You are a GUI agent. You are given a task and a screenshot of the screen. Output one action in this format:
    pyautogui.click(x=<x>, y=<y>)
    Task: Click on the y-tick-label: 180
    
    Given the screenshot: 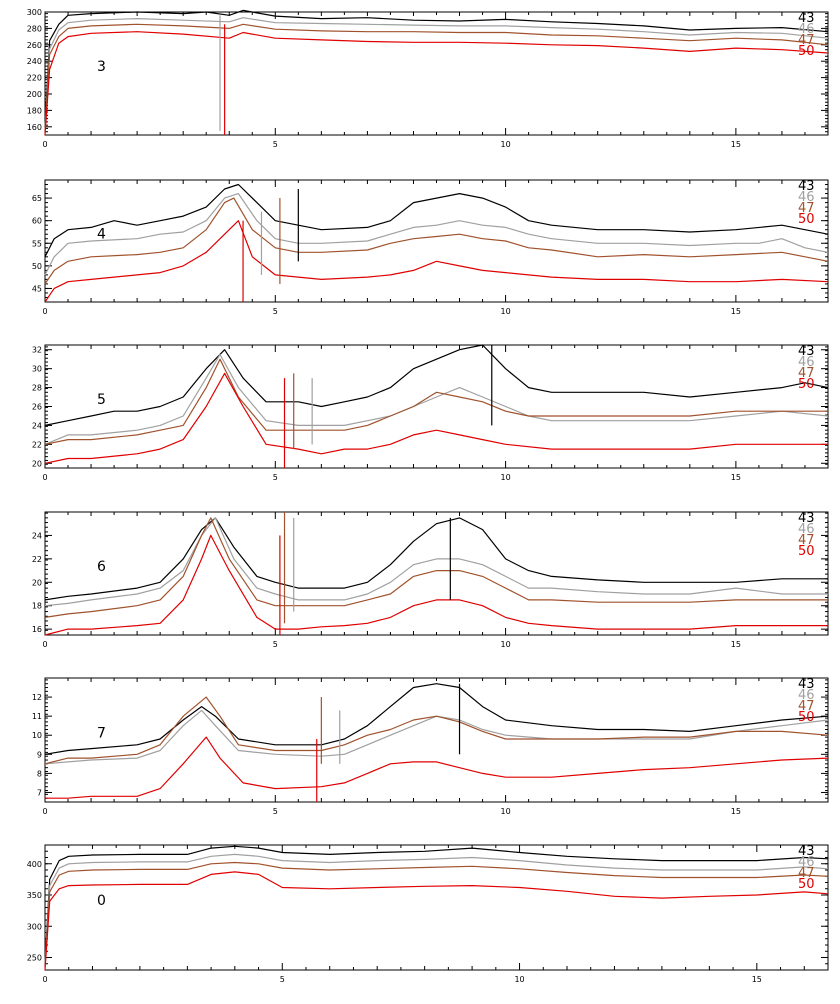 What is the action you would take?
    pyautogui.click(x=34, y=110)
    